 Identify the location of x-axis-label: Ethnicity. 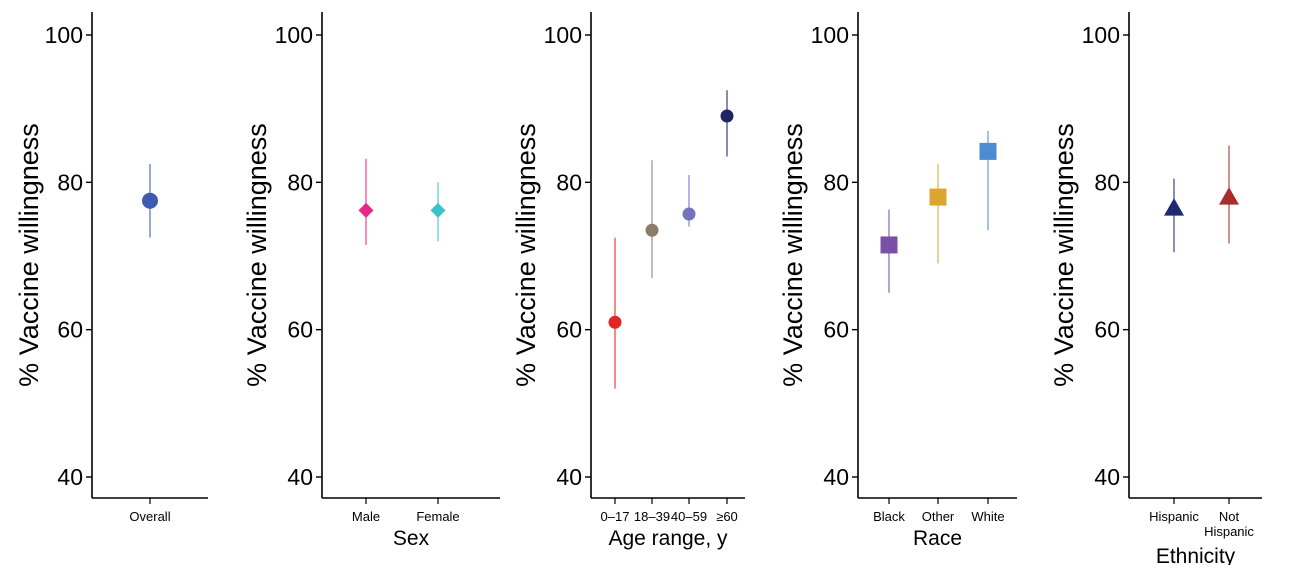
(1196, 555).